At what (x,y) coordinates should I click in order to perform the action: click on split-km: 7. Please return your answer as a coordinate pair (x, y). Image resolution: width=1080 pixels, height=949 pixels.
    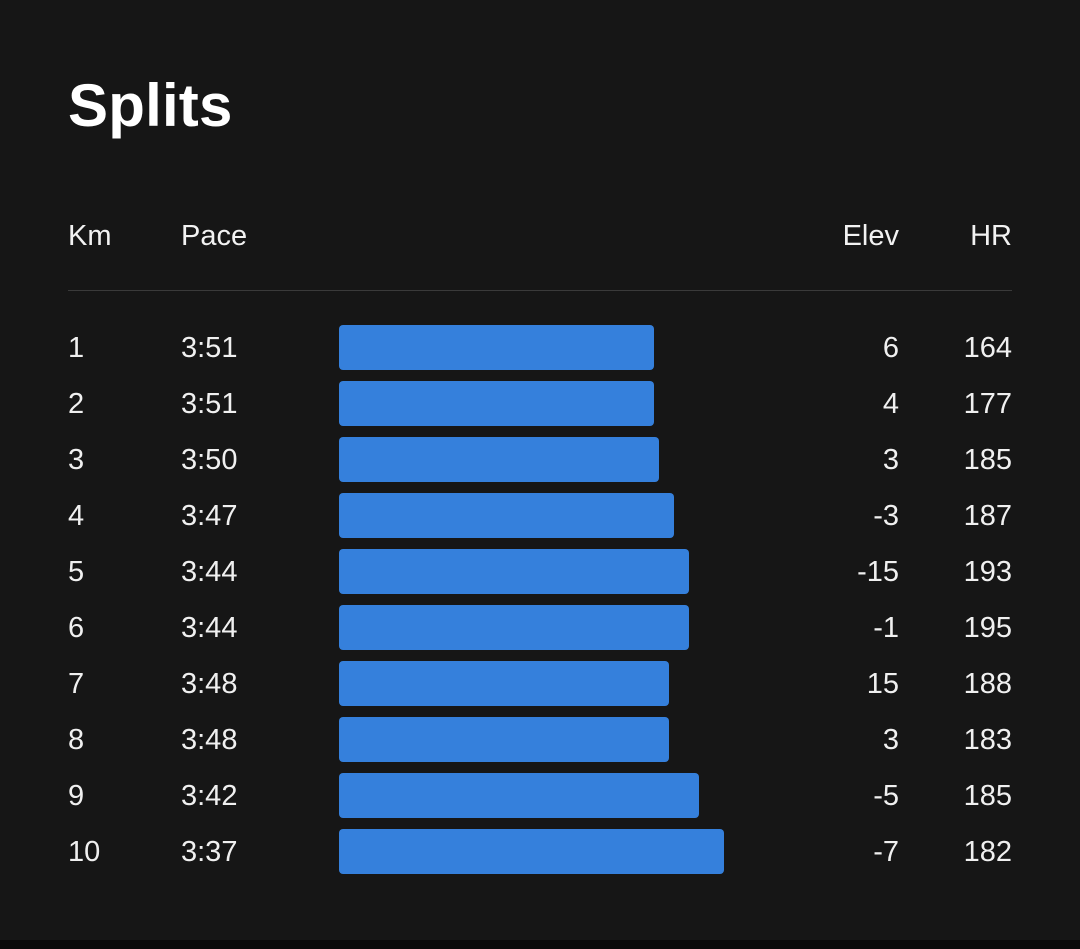
    Looking at the image, I should click on (76, 684).